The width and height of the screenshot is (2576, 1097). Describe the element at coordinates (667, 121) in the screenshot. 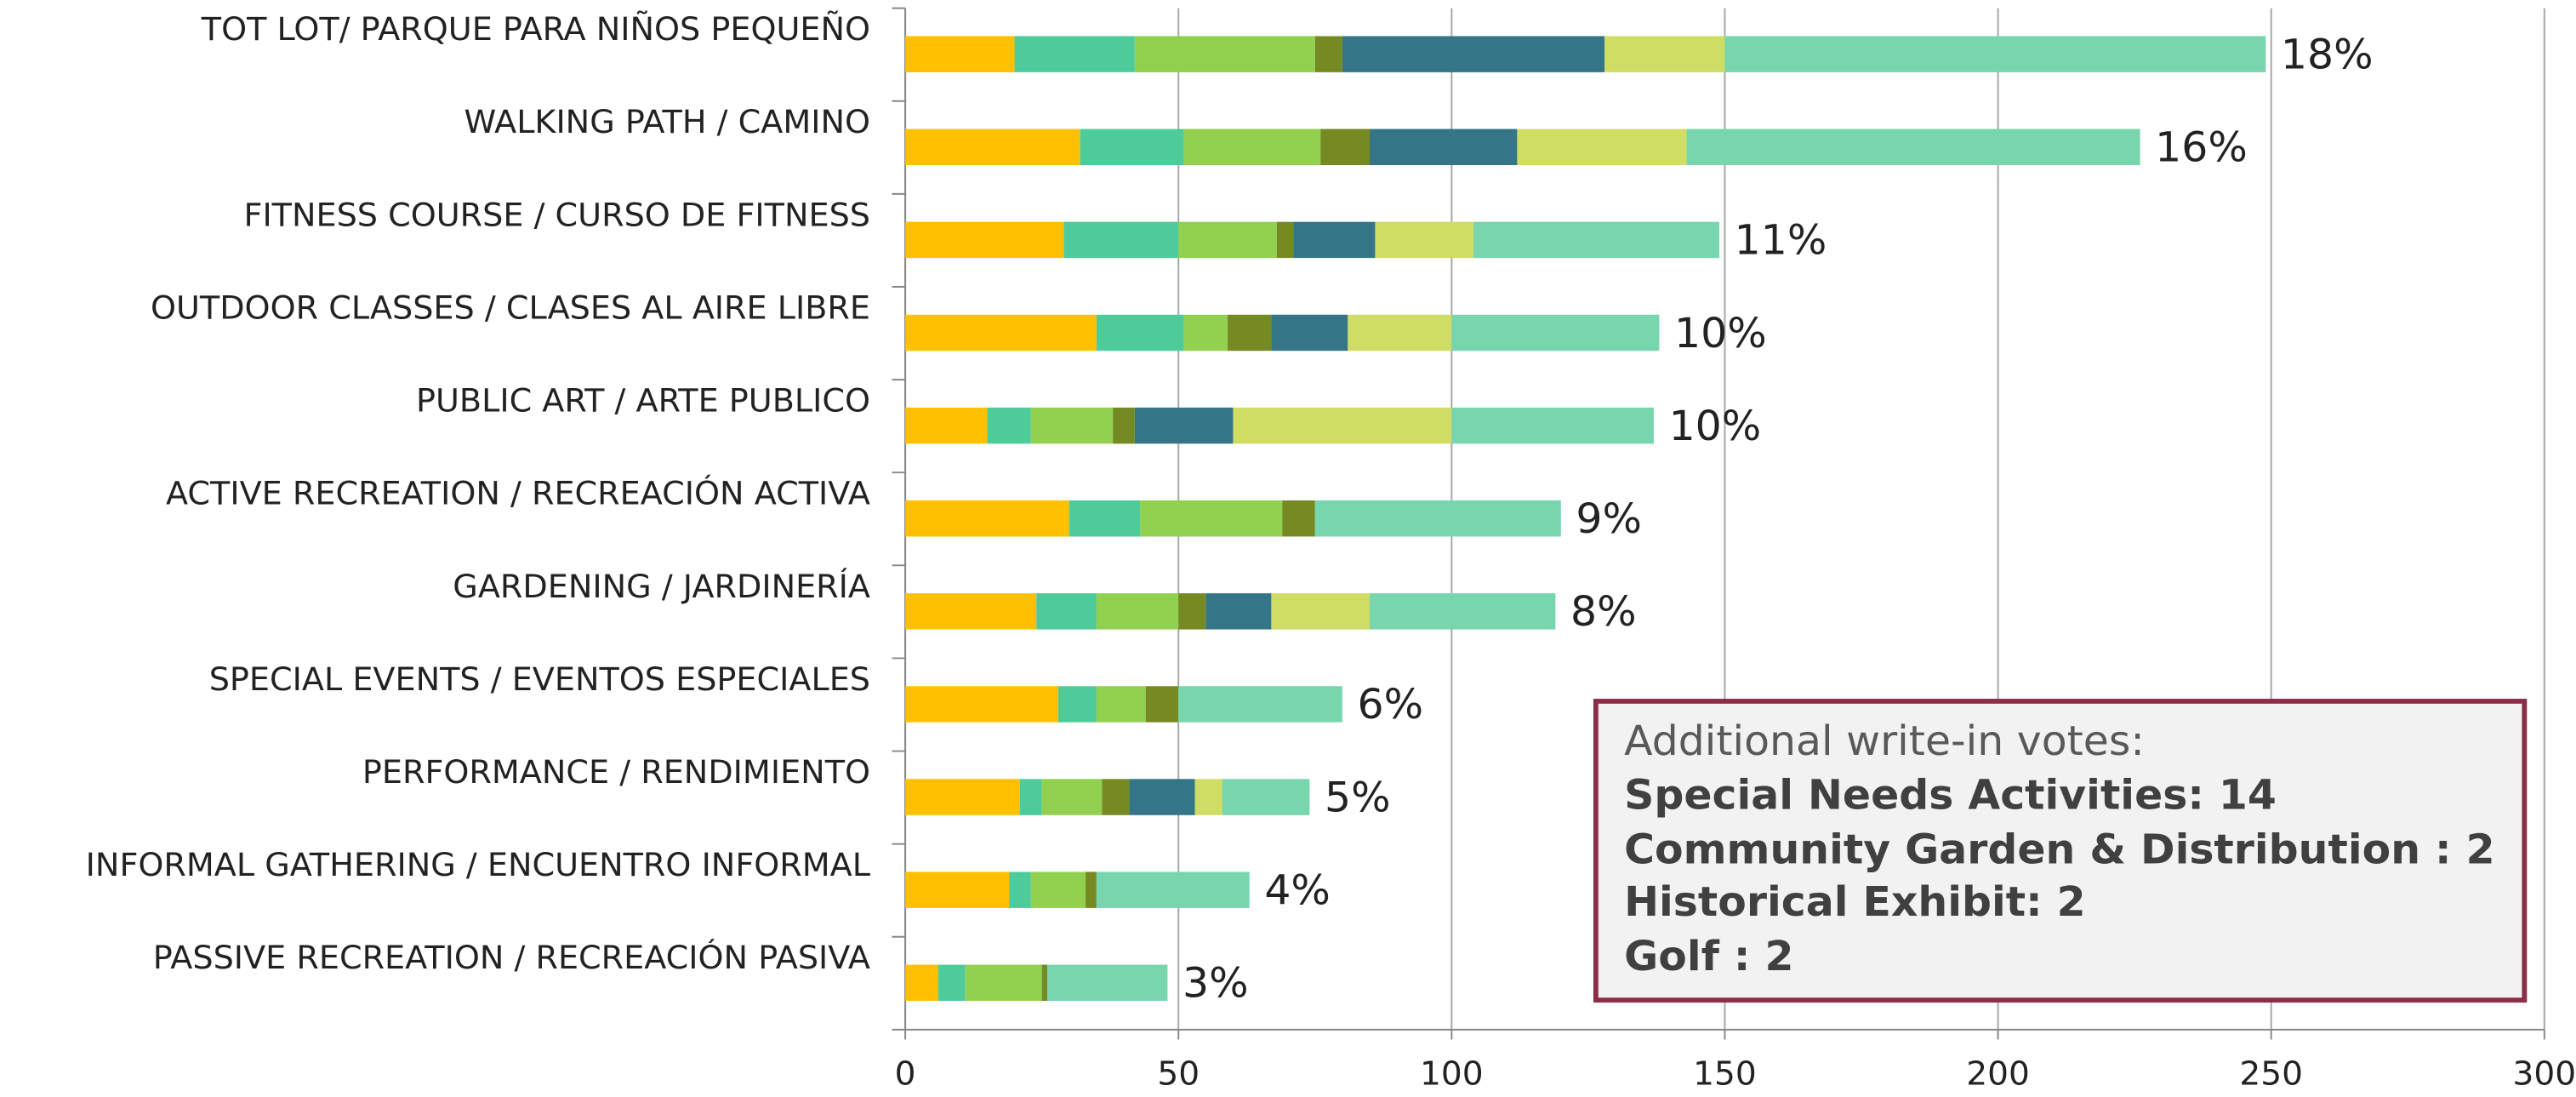

I see `y-tick-label: WALKING PATH / CAMINO` at that location.